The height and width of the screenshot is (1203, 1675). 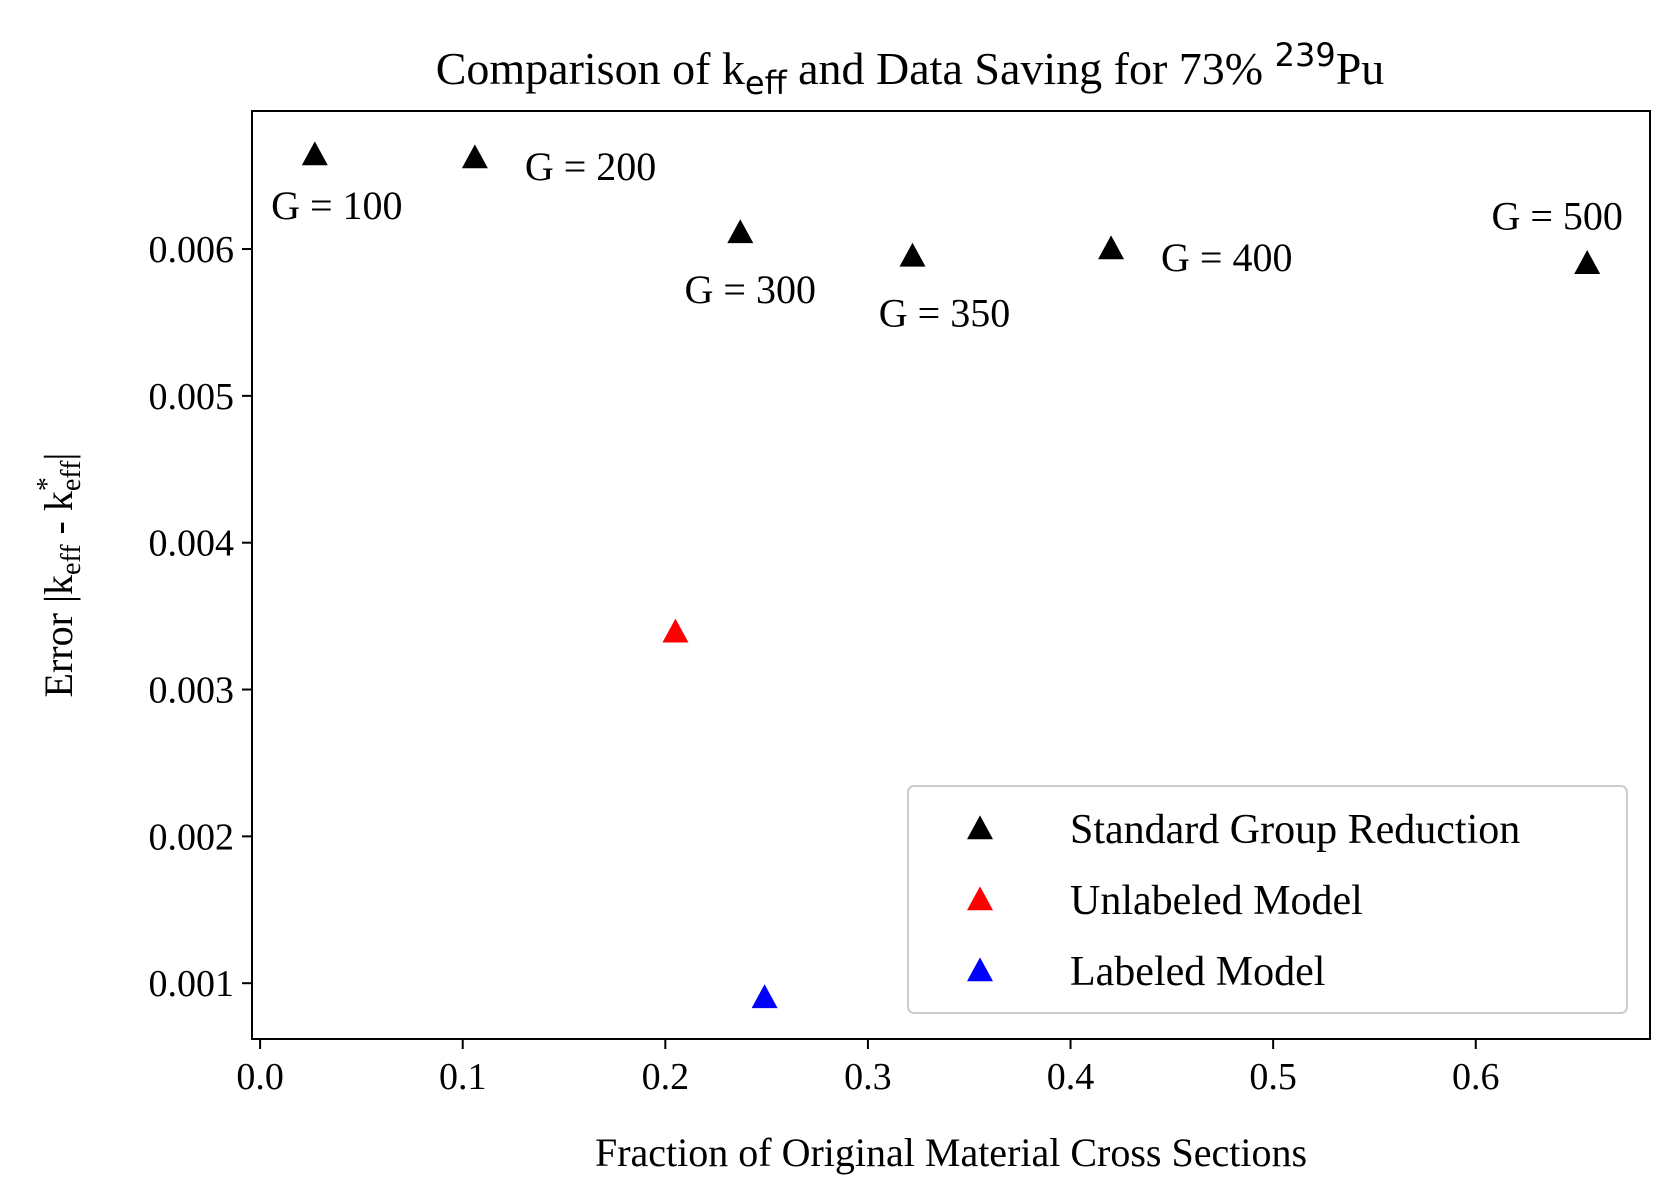 I want to click on legend-box, so click(x=1267, y=899).